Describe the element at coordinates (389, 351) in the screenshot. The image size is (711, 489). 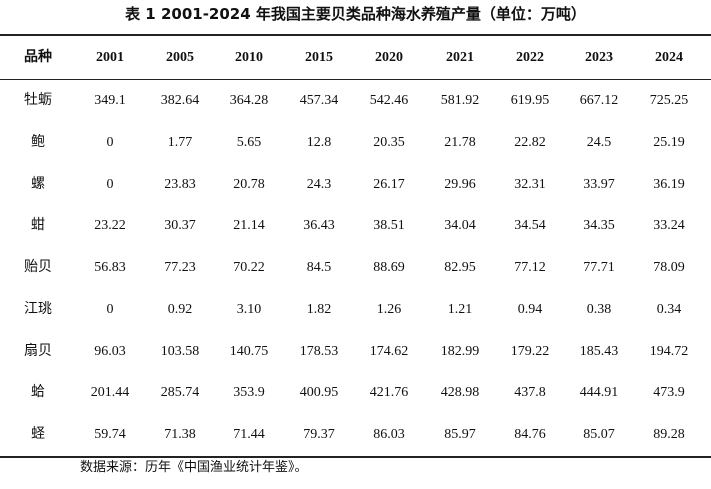
I see `data-cell: 174.62` at that location.